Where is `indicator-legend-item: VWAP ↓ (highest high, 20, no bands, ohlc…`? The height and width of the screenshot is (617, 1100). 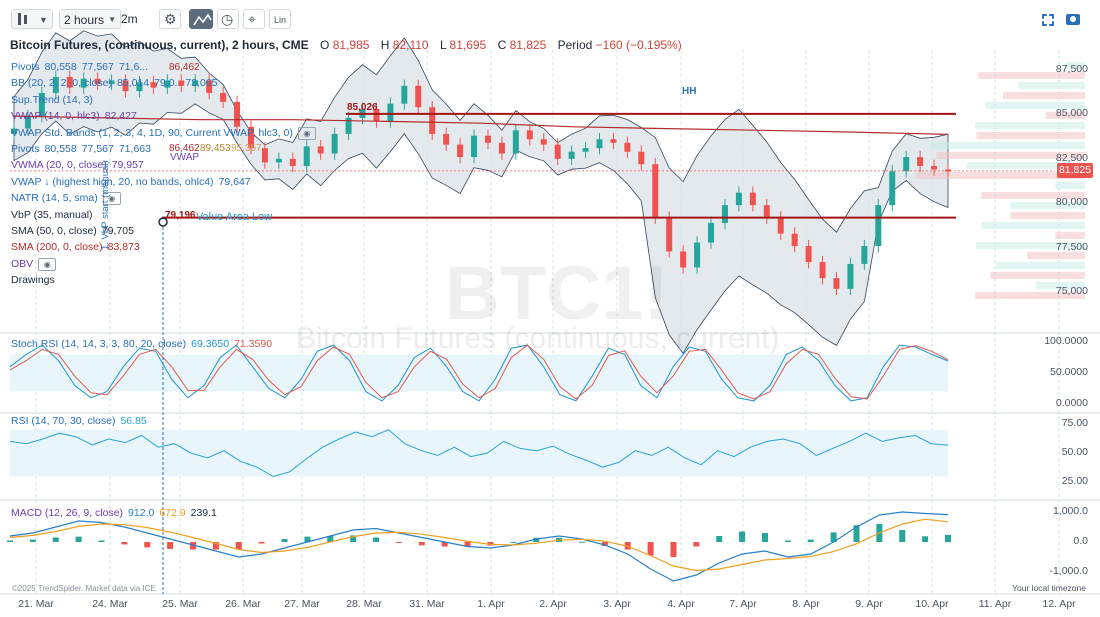 indicator-legend-item: VWAP ↓ (highest high, 20, no bands, ohlc… is located at coordinates (133, 182).